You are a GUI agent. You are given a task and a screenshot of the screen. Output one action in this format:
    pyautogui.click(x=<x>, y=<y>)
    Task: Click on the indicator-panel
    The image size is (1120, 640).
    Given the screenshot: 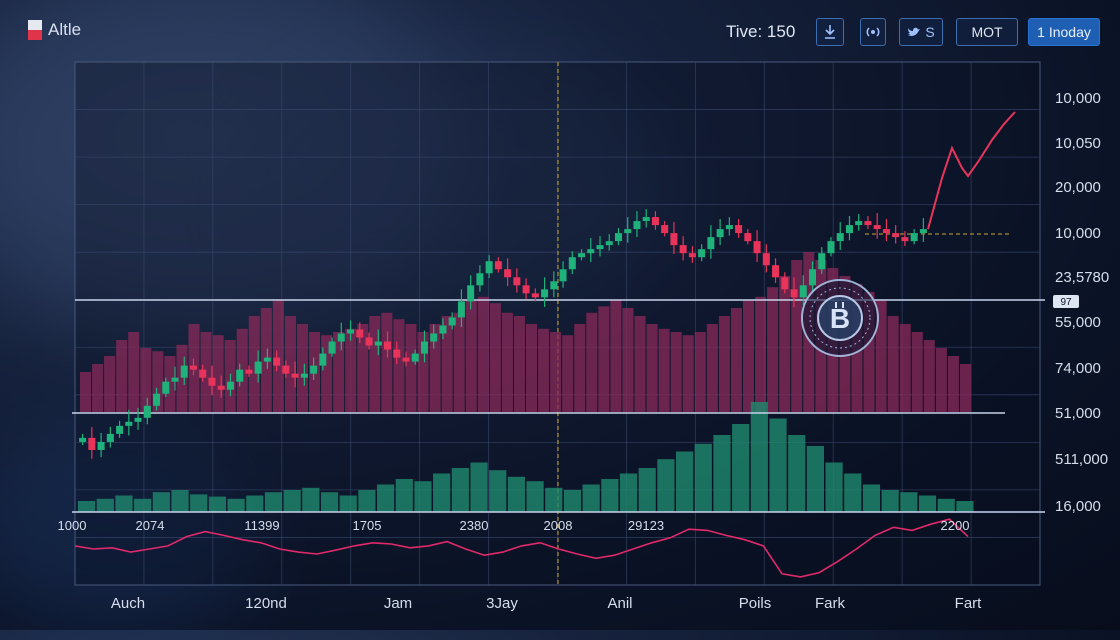 What is the action you would take?
    pyautogui.click(x=521, y=548)
    